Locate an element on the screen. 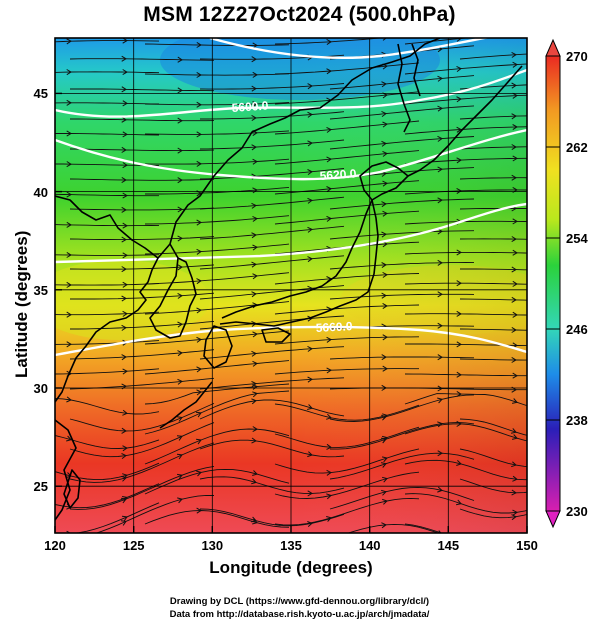  colorbar-label: 254 is located at coordinates (577, 238).